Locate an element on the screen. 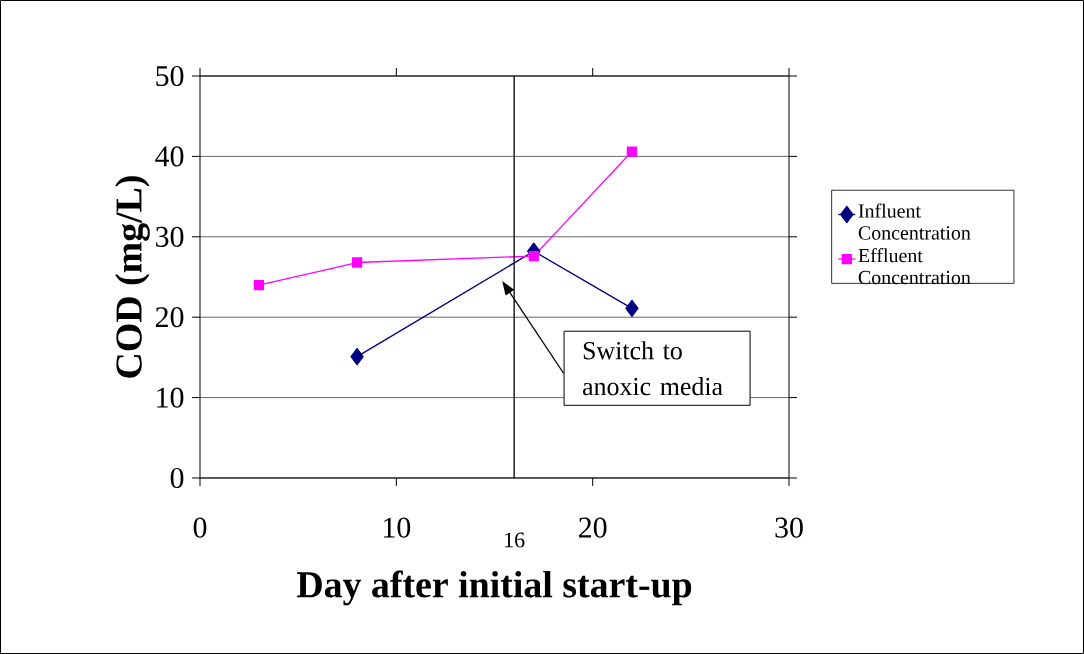 The image size is (1084, 654). y-tick-label: 30 is located at coordinates (170, 236).